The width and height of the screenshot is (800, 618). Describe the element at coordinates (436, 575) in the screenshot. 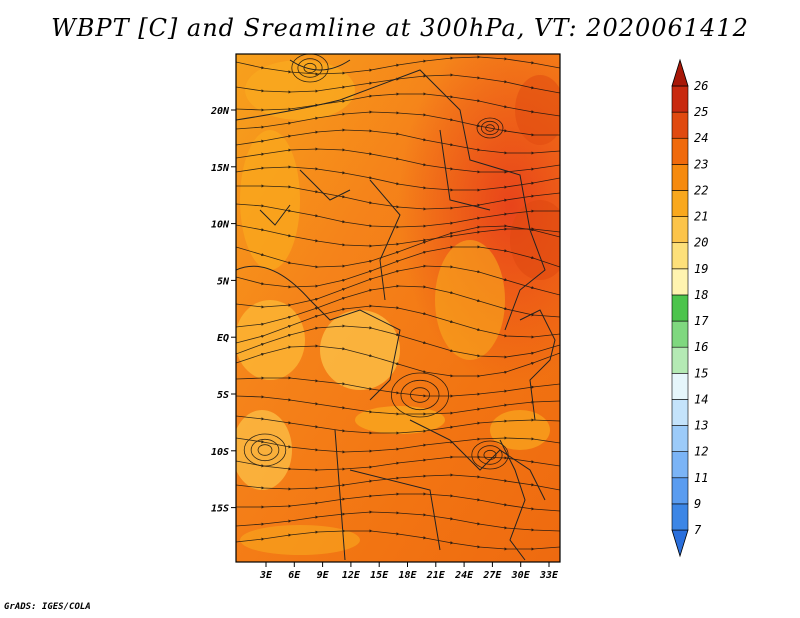

I see `lon-label: 21E` at that location.